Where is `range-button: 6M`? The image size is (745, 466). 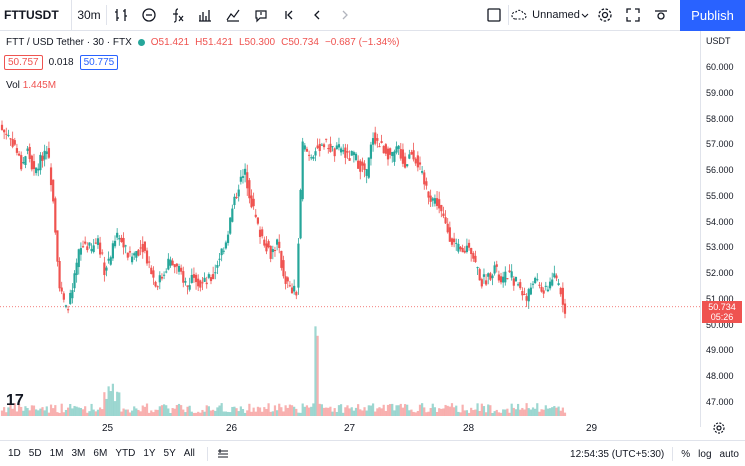 range-button: 6M is located at coordinates (100, 453).